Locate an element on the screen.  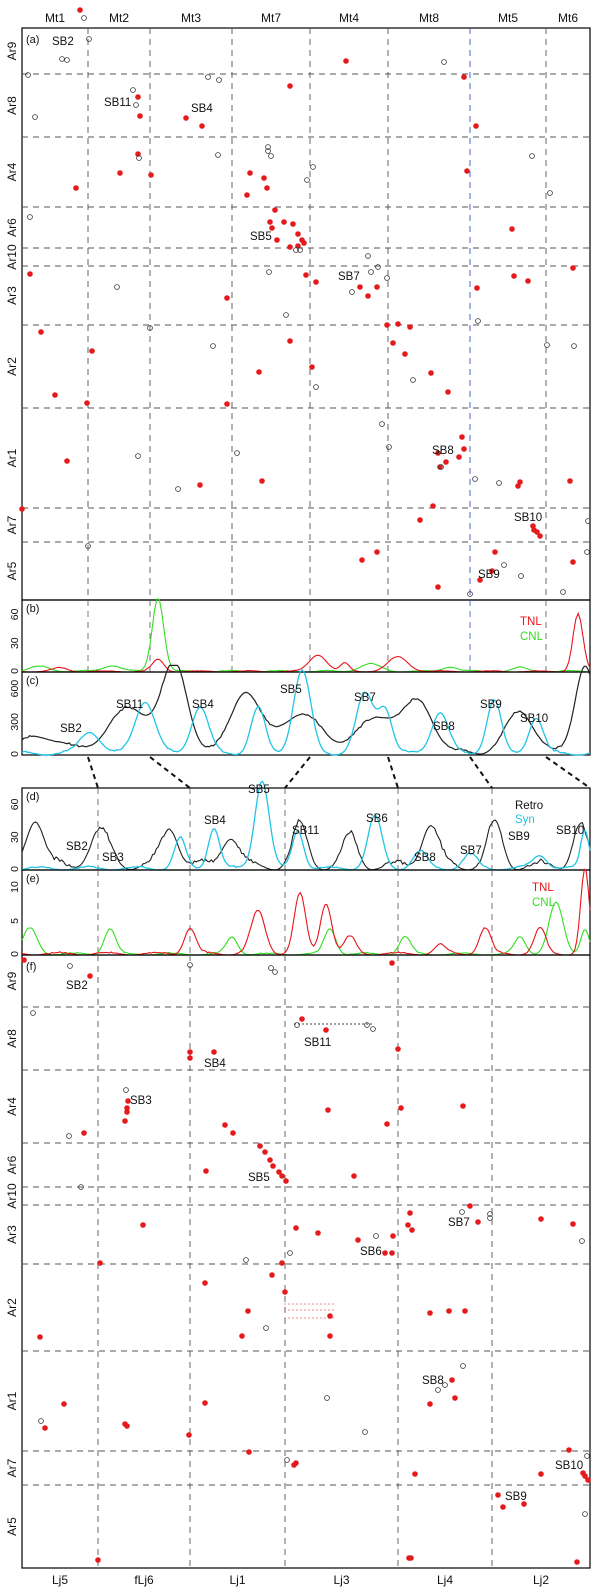
panel-c-retro-syn-density: 600 300 0 (c) SB2 SB11 SB4 SB5 SB7 SB8 SB9 SB10 is located at coordinates (300, 710).